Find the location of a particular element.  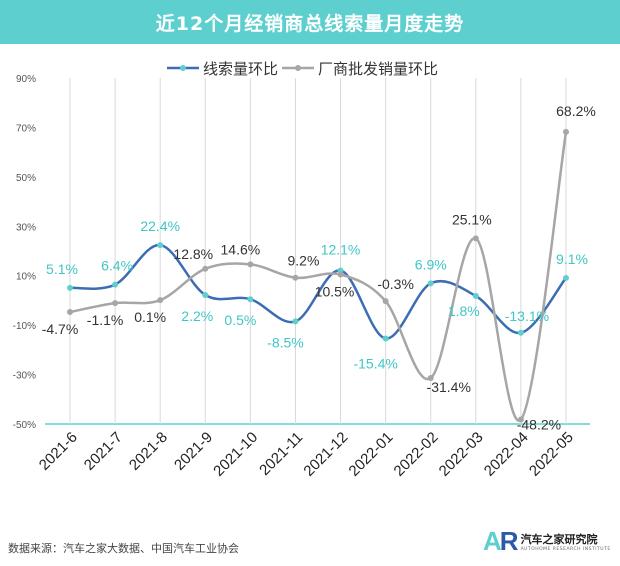

y-tick-label: 30% is located at coordinates (26, 227).